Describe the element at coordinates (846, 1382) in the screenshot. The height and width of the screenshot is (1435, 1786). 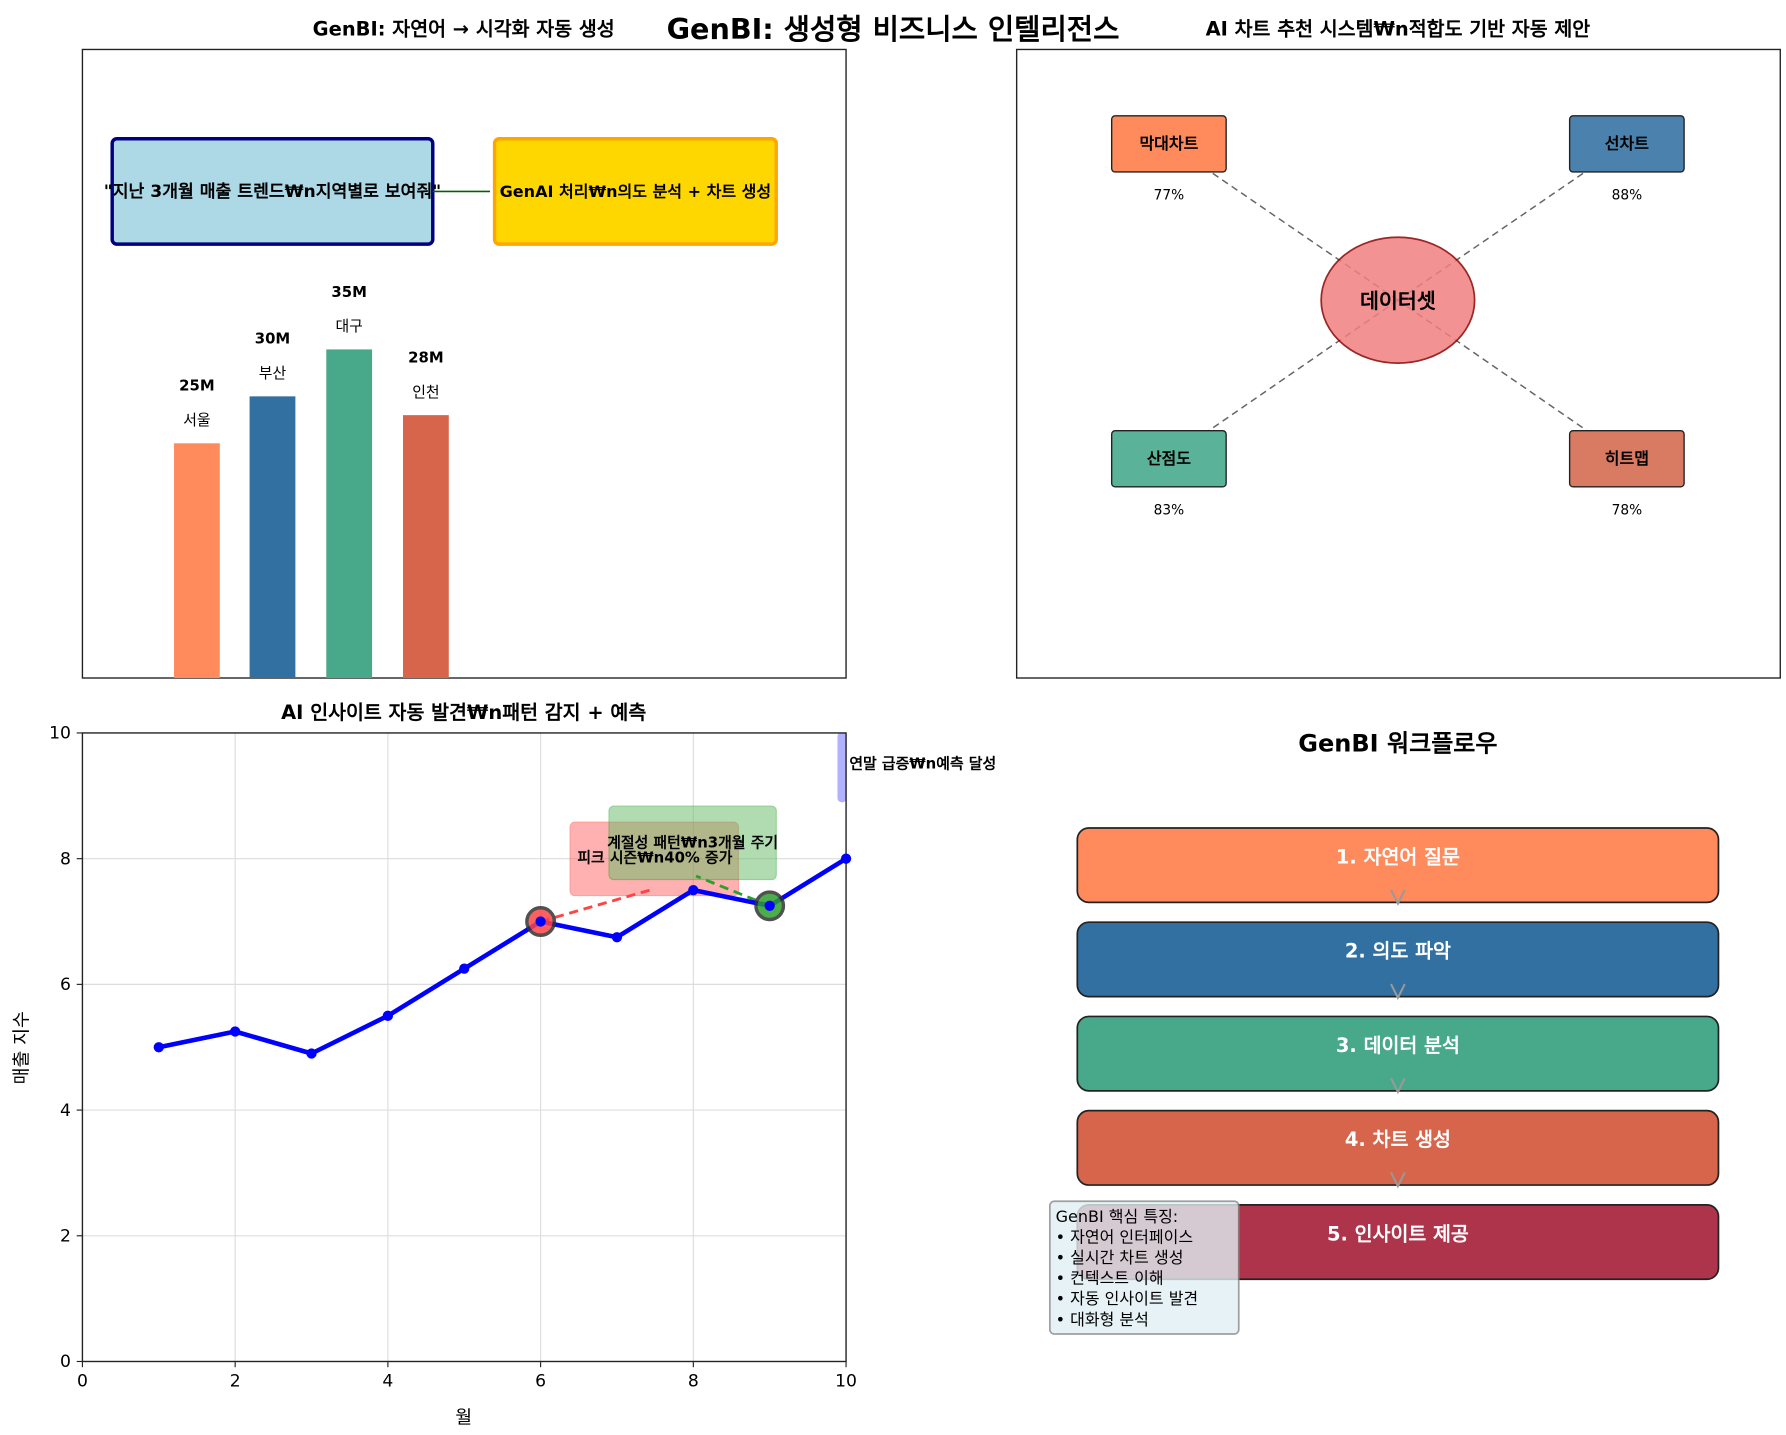
I see `x-tick-label: 10` at that location.